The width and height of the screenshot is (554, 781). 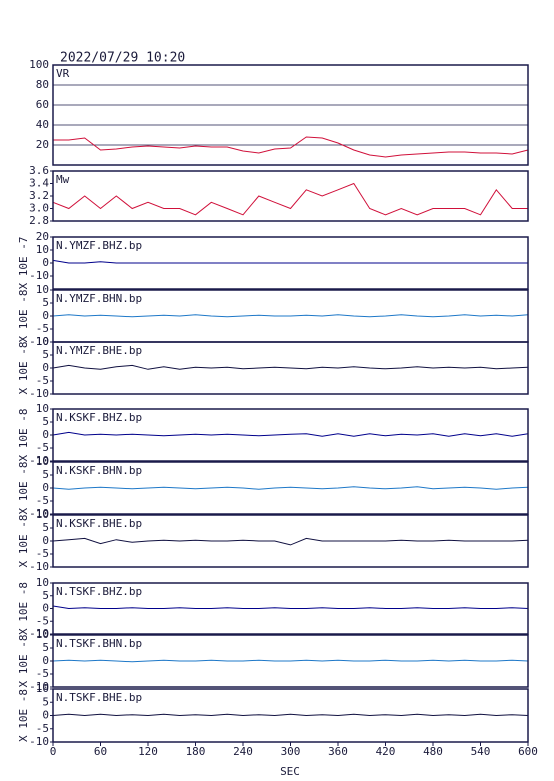 What do you see at coordinates (433, 751) in the screenshot?
I see `x-tick-label: 480` at bounding box center [433, 751].